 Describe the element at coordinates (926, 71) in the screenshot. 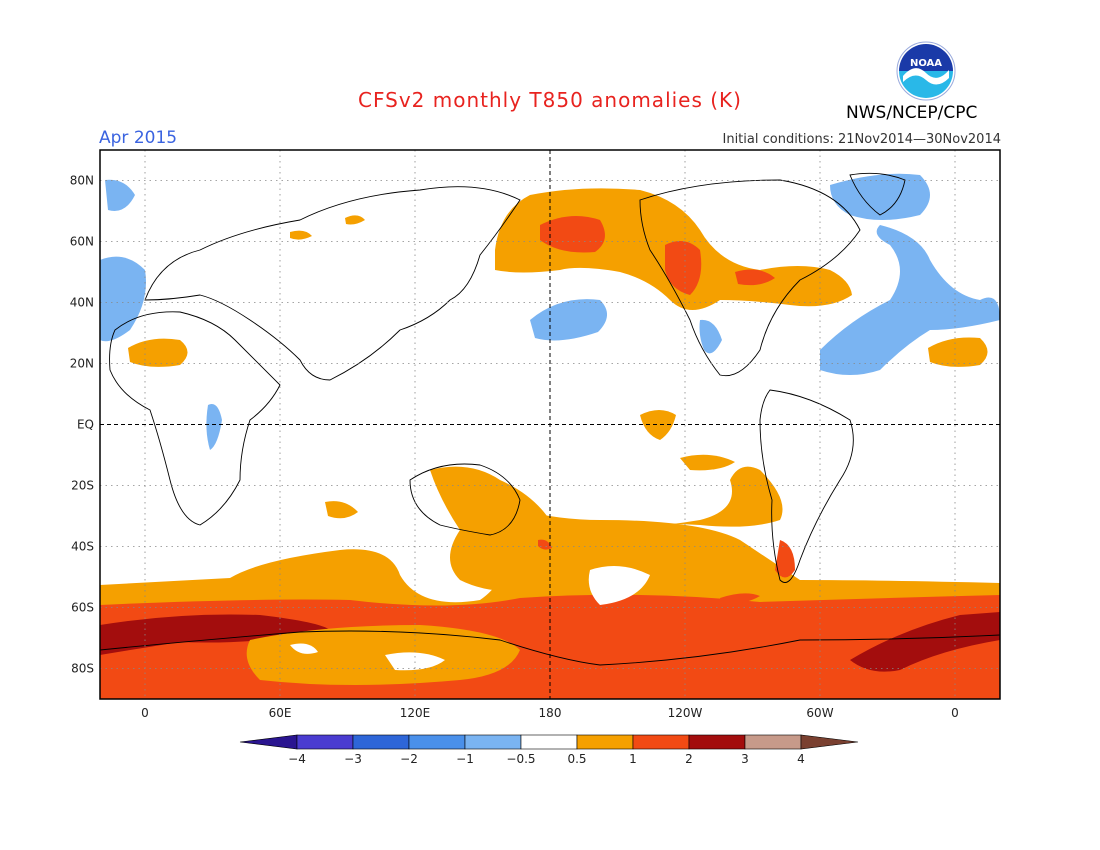

I see `noaa-logo-icon: NOAA` at that location.